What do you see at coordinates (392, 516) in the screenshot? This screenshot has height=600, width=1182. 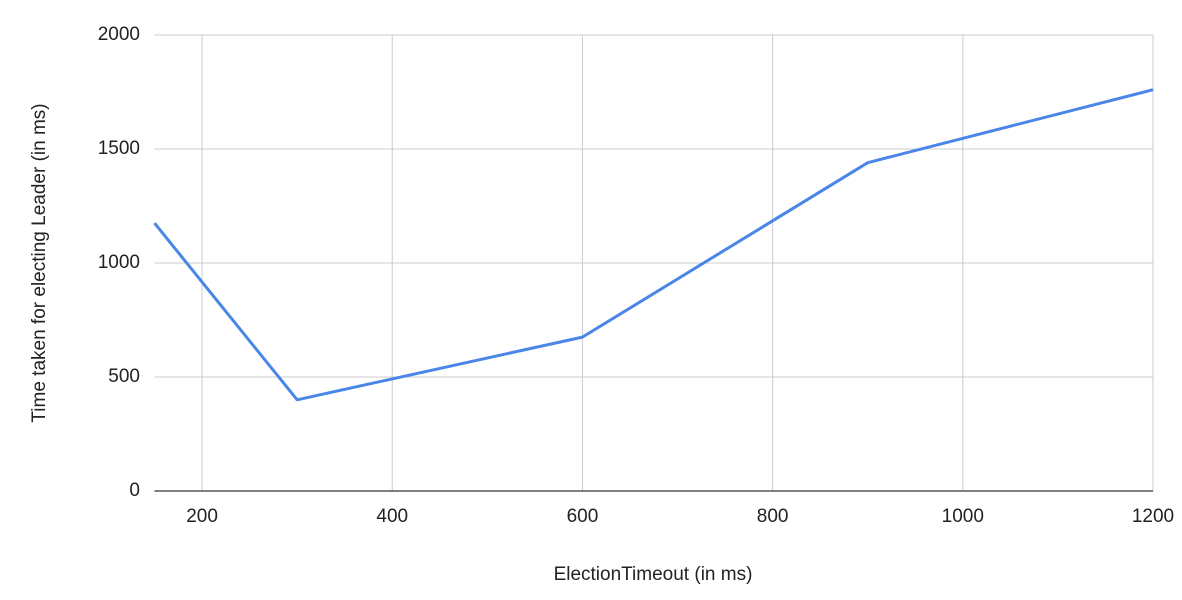 I see `x-tick-label: 400` at bounding box center [392, 516].